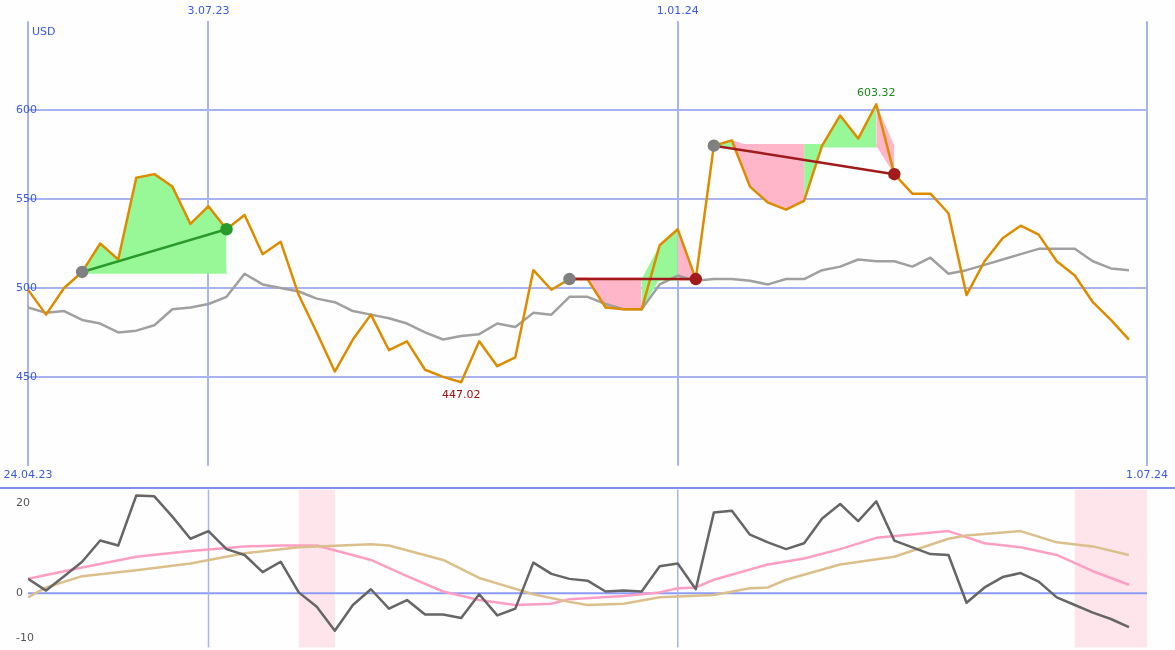 This screenshot has height=650, width=1175. Describe the element at coordinates (677, 11) in the screenshot. I see `x2-tick-label: 1.01.24` at that location.